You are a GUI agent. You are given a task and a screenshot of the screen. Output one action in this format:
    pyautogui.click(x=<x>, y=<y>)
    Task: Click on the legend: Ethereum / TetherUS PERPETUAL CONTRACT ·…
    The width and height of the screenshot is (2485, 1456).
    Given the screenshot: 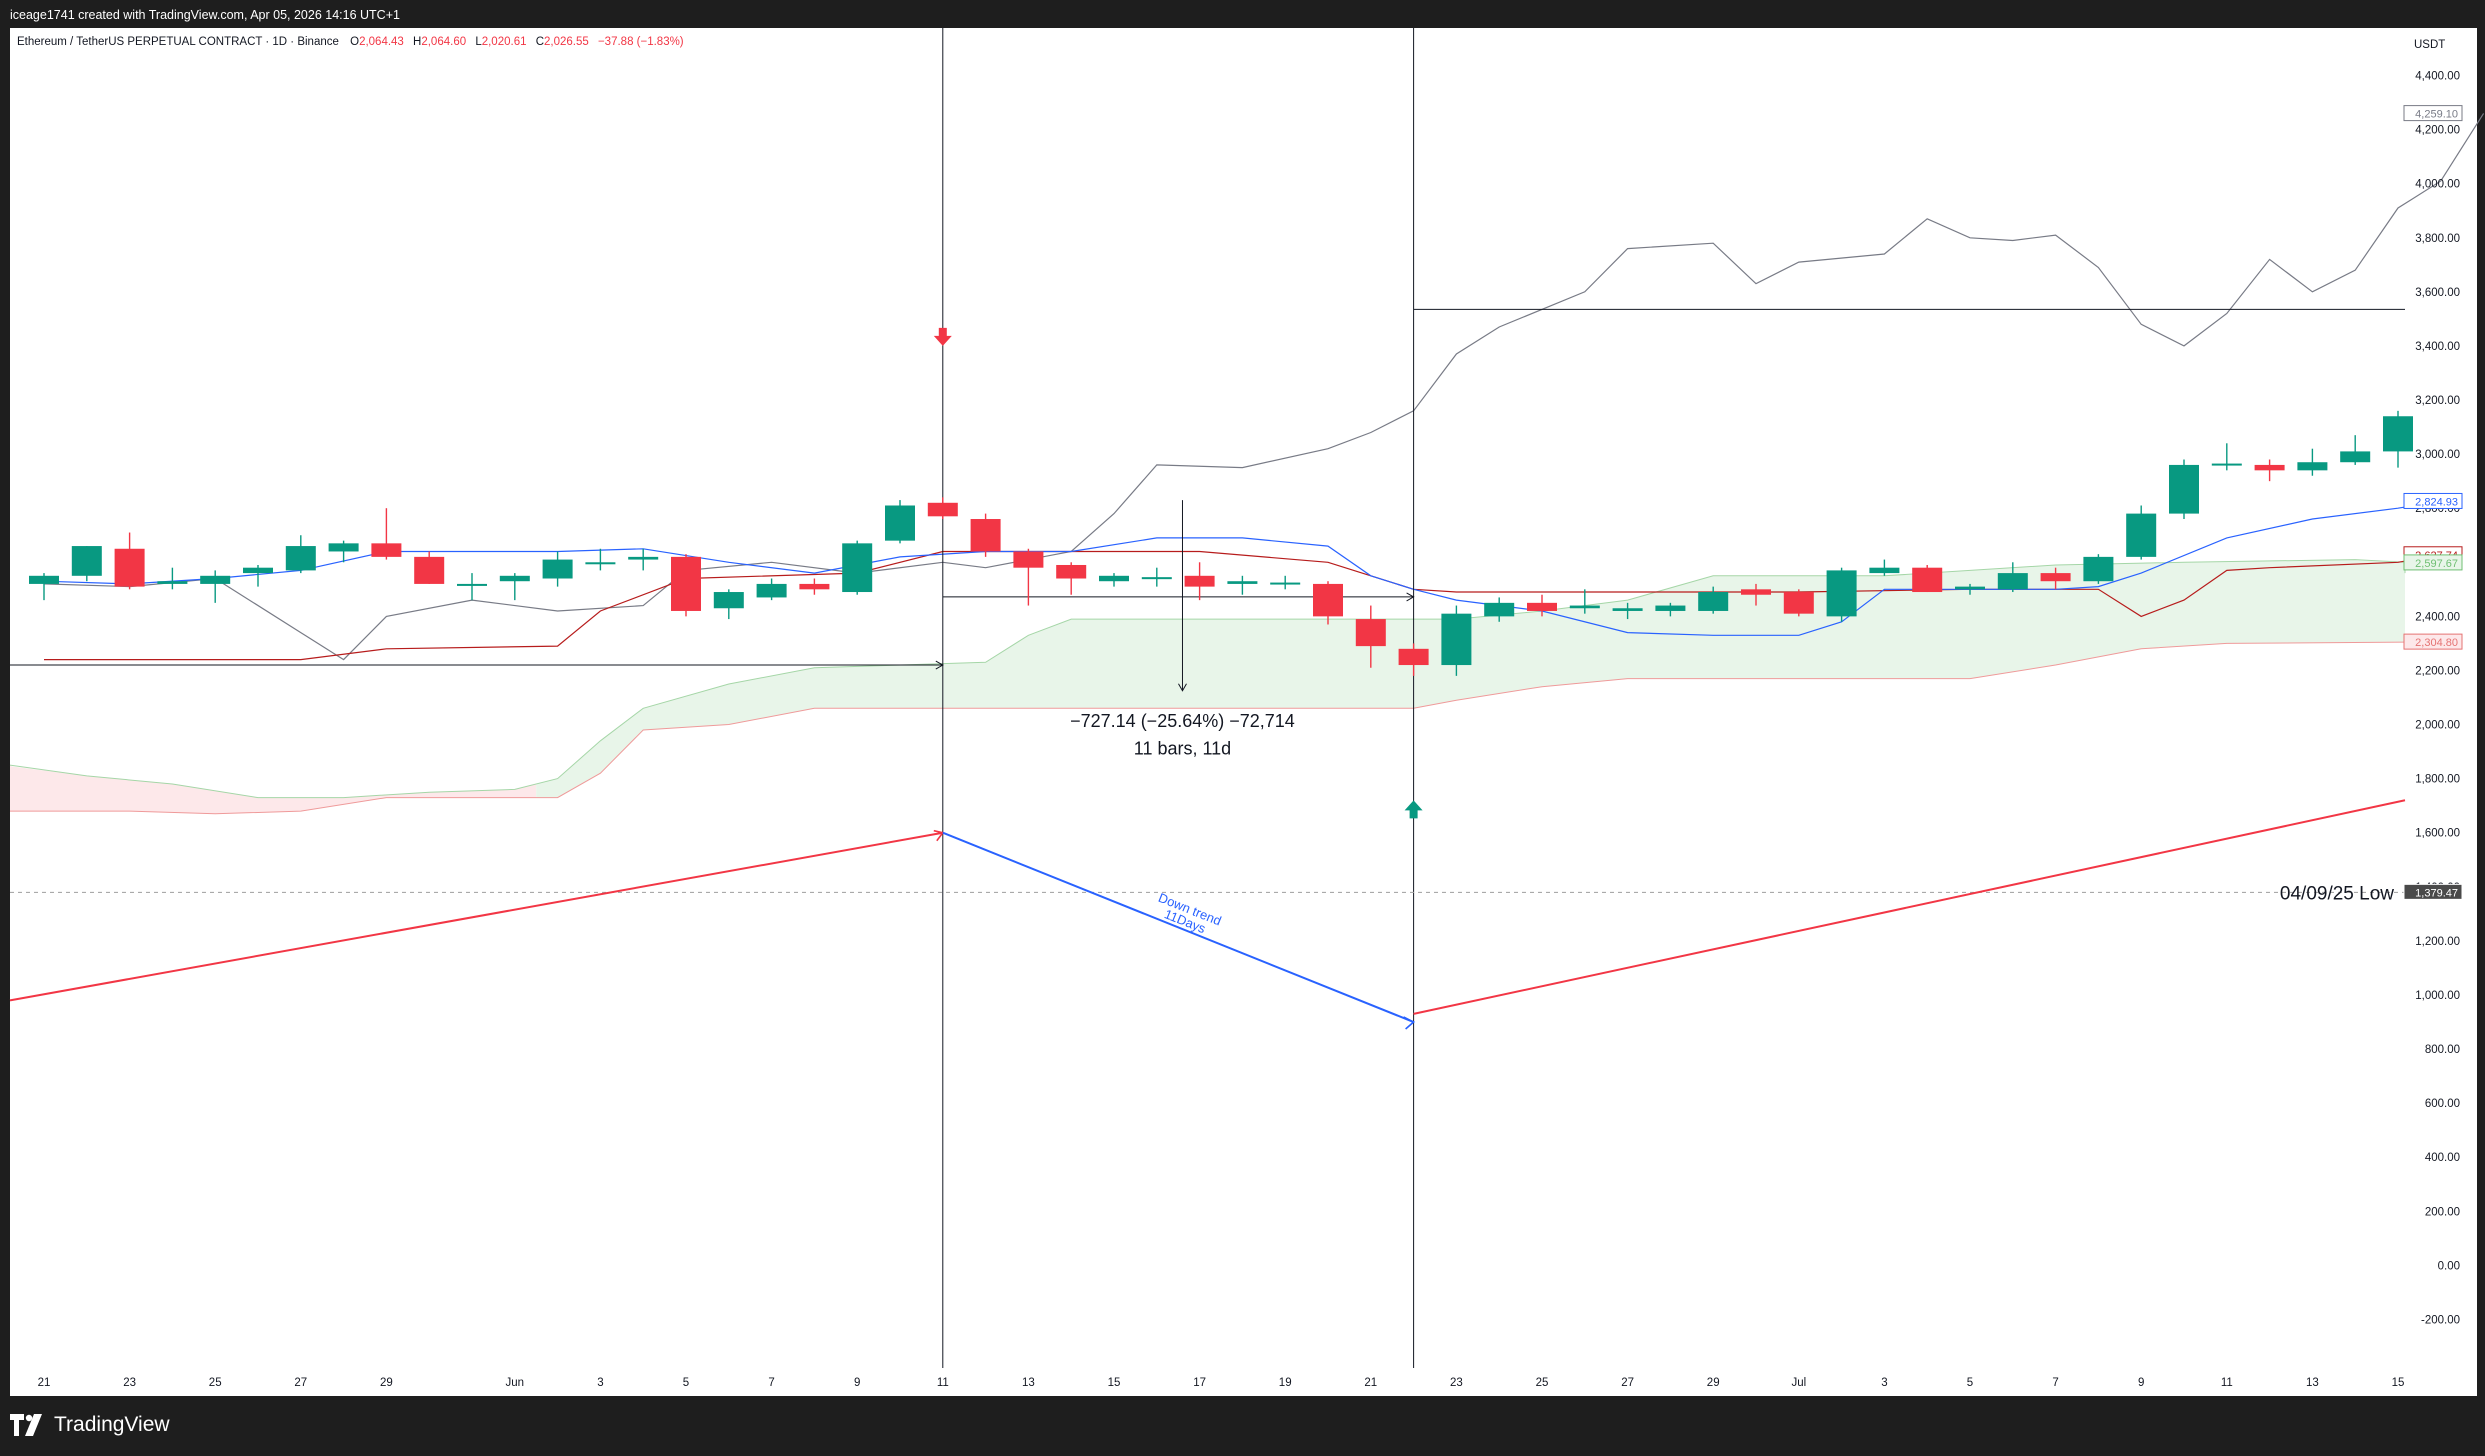 What is the action you would take?
    pyautogui.click(x=350, y=42)
    